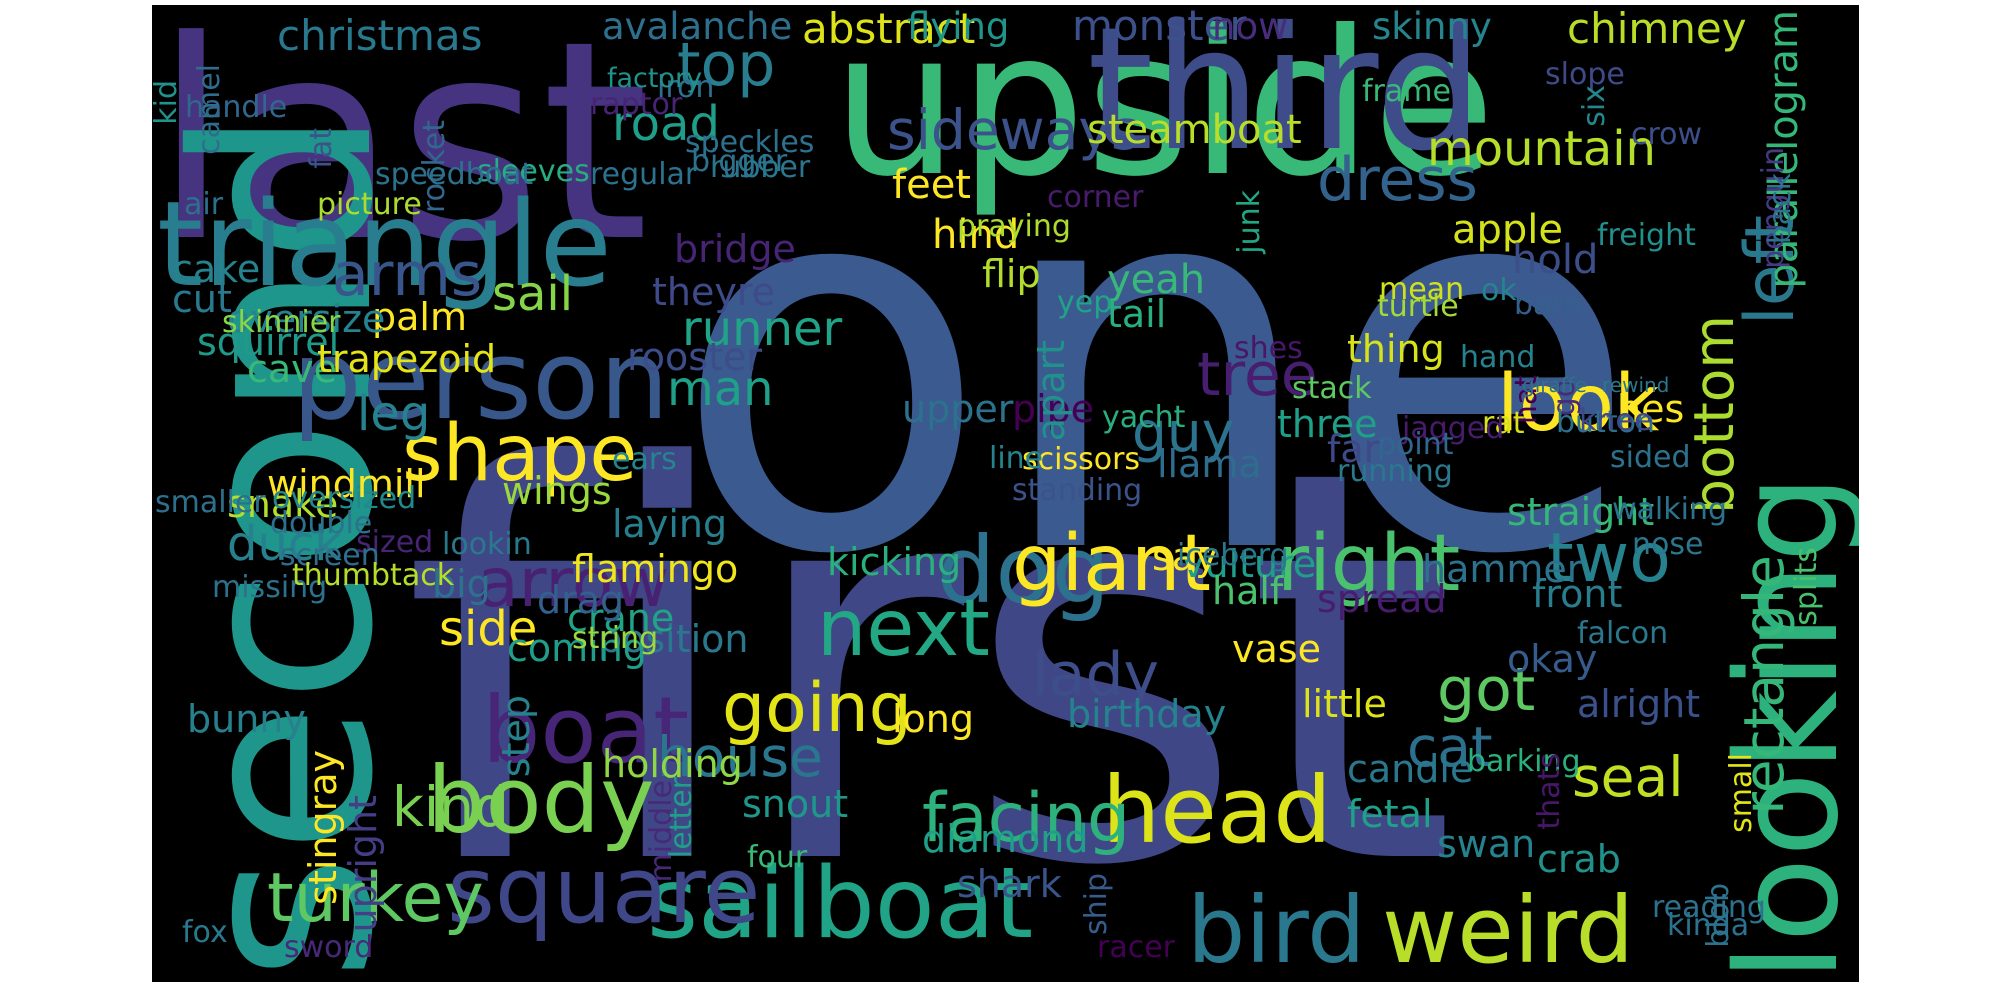 The height and width of the screenshot is (1000, 2000). I want to click on word-sword: sword, so click(329, 947).